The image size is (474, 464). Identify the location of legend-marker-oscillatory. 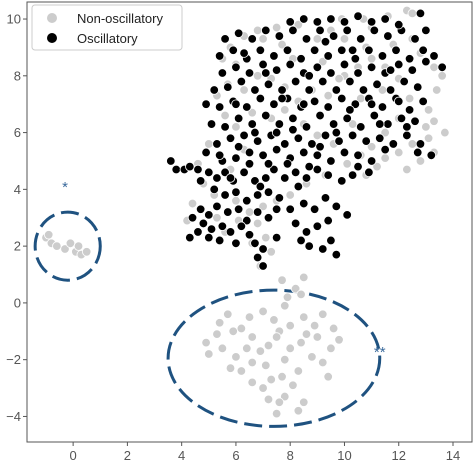
(52, 38).